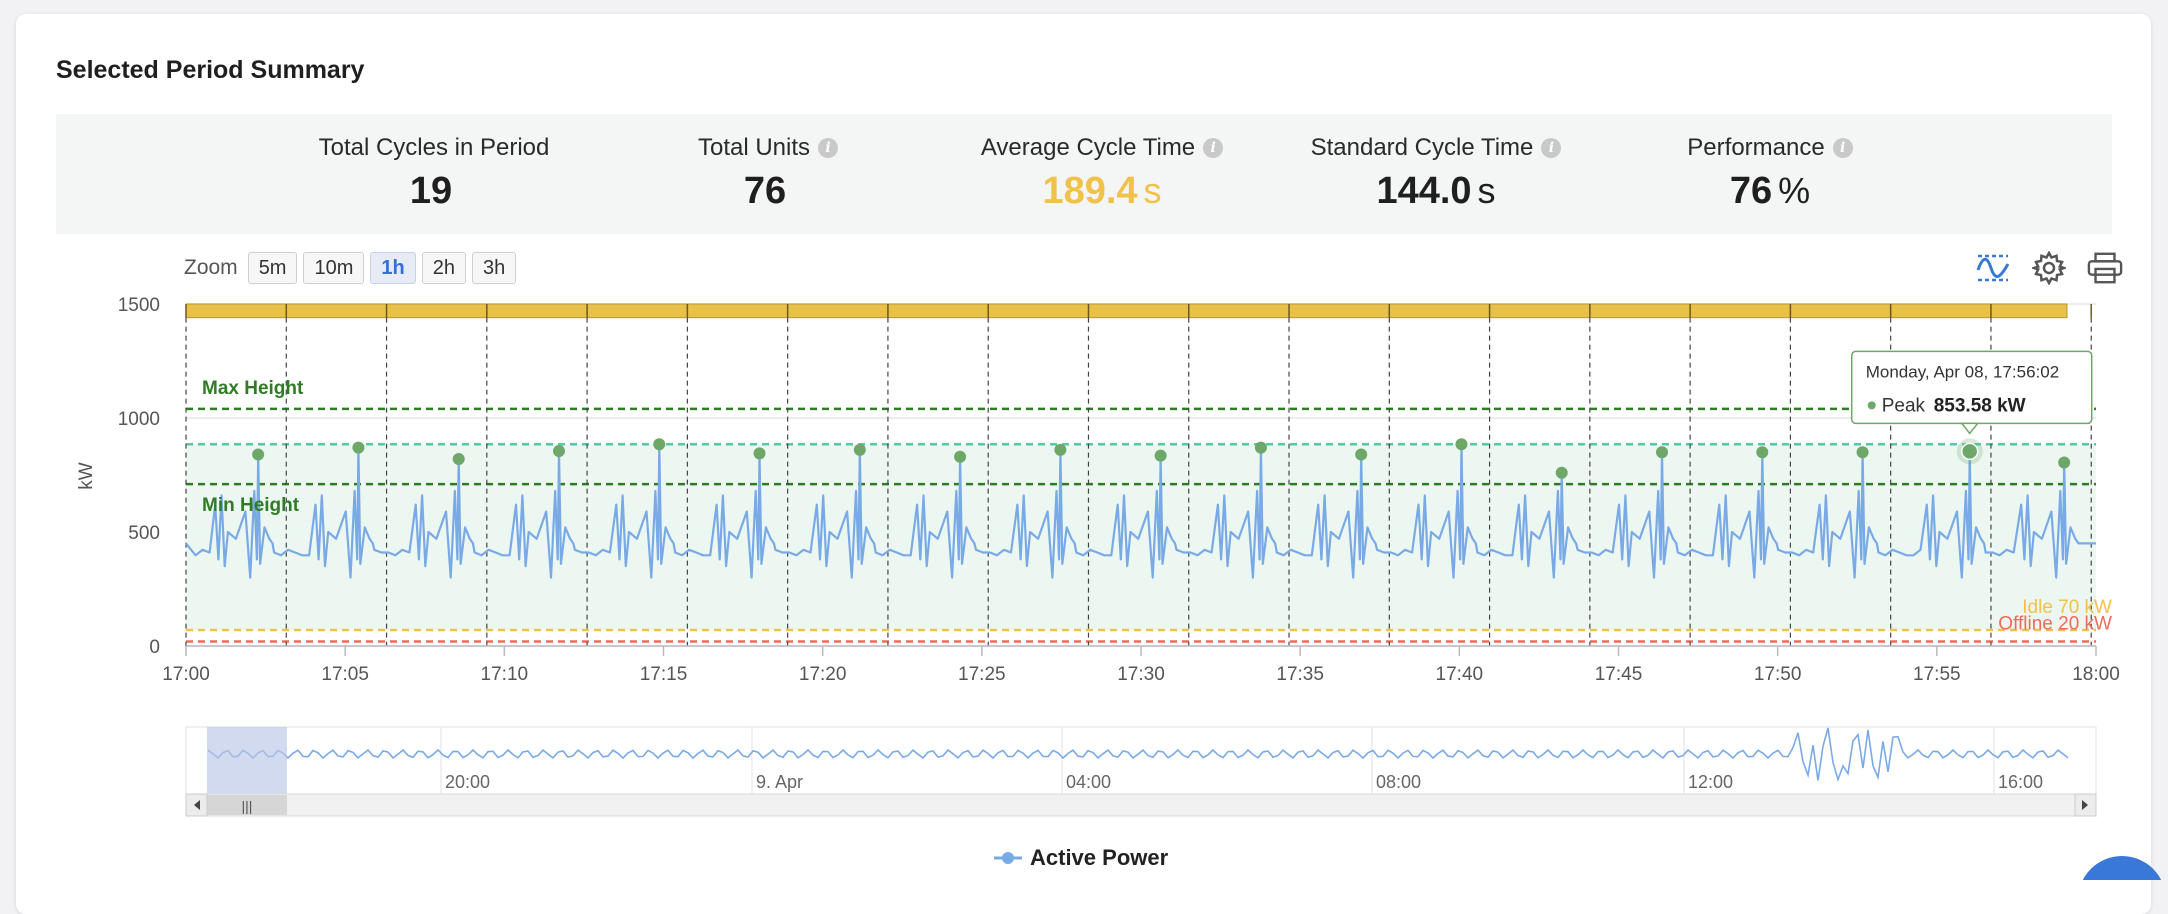 This screenshot has height=914, width=2168. Describe the element at coordinates (154, 647) in the screenshot. I see `y-tick-label: 0` at that location.